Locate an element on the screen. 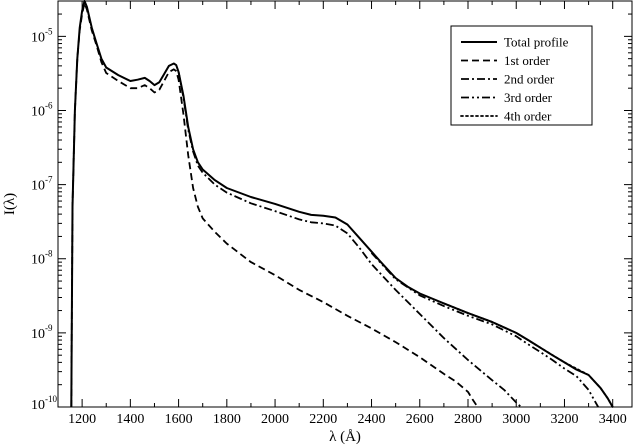 The width and height of the screenshot is (635, 445). x-tick-label: 1800 is located at coordinates (227, 419).